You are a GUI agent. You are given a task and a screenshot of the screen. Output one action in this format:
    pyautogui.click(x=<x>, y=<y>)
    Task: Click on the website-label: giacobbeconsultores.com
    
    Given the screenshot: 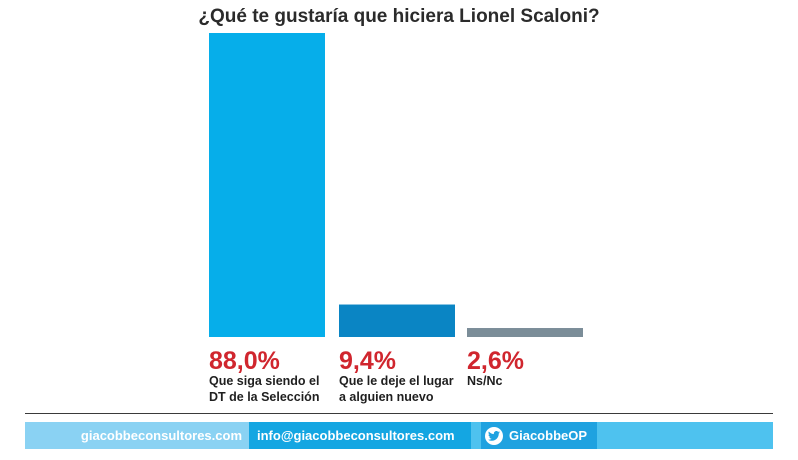 What is the action you would take?
    pyautogui.click(x=161, y=435)
    